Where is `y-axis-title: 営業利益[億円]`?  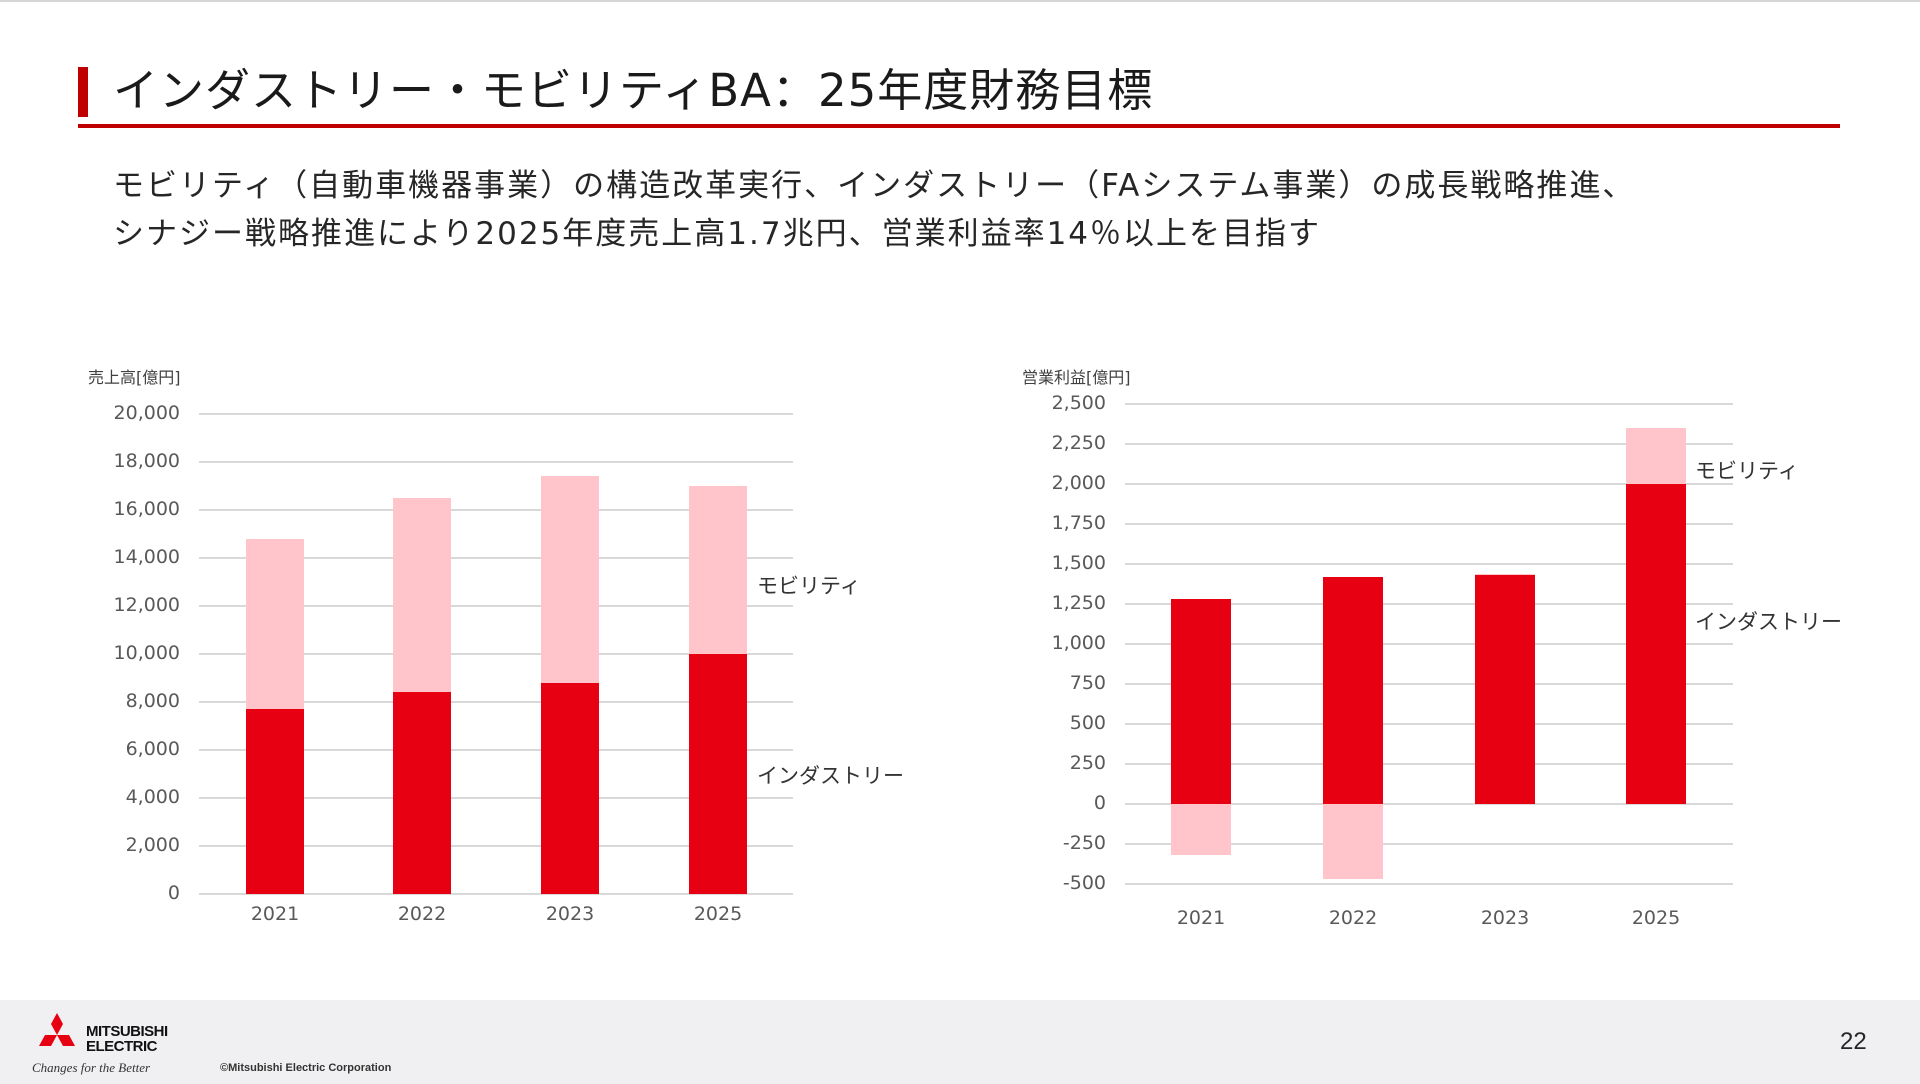
y-axis-title: 営業利益[億円] is located at coordinates (1076, 377).